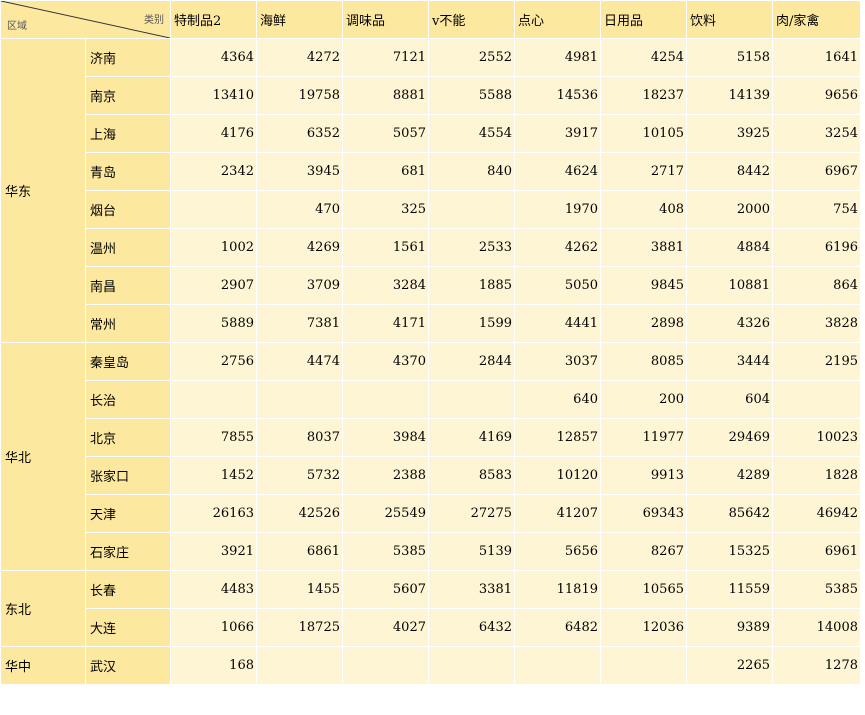 The width and height of the screenshot is (865, 715). I want to click on value-cell: 3921, so click(213, 551).